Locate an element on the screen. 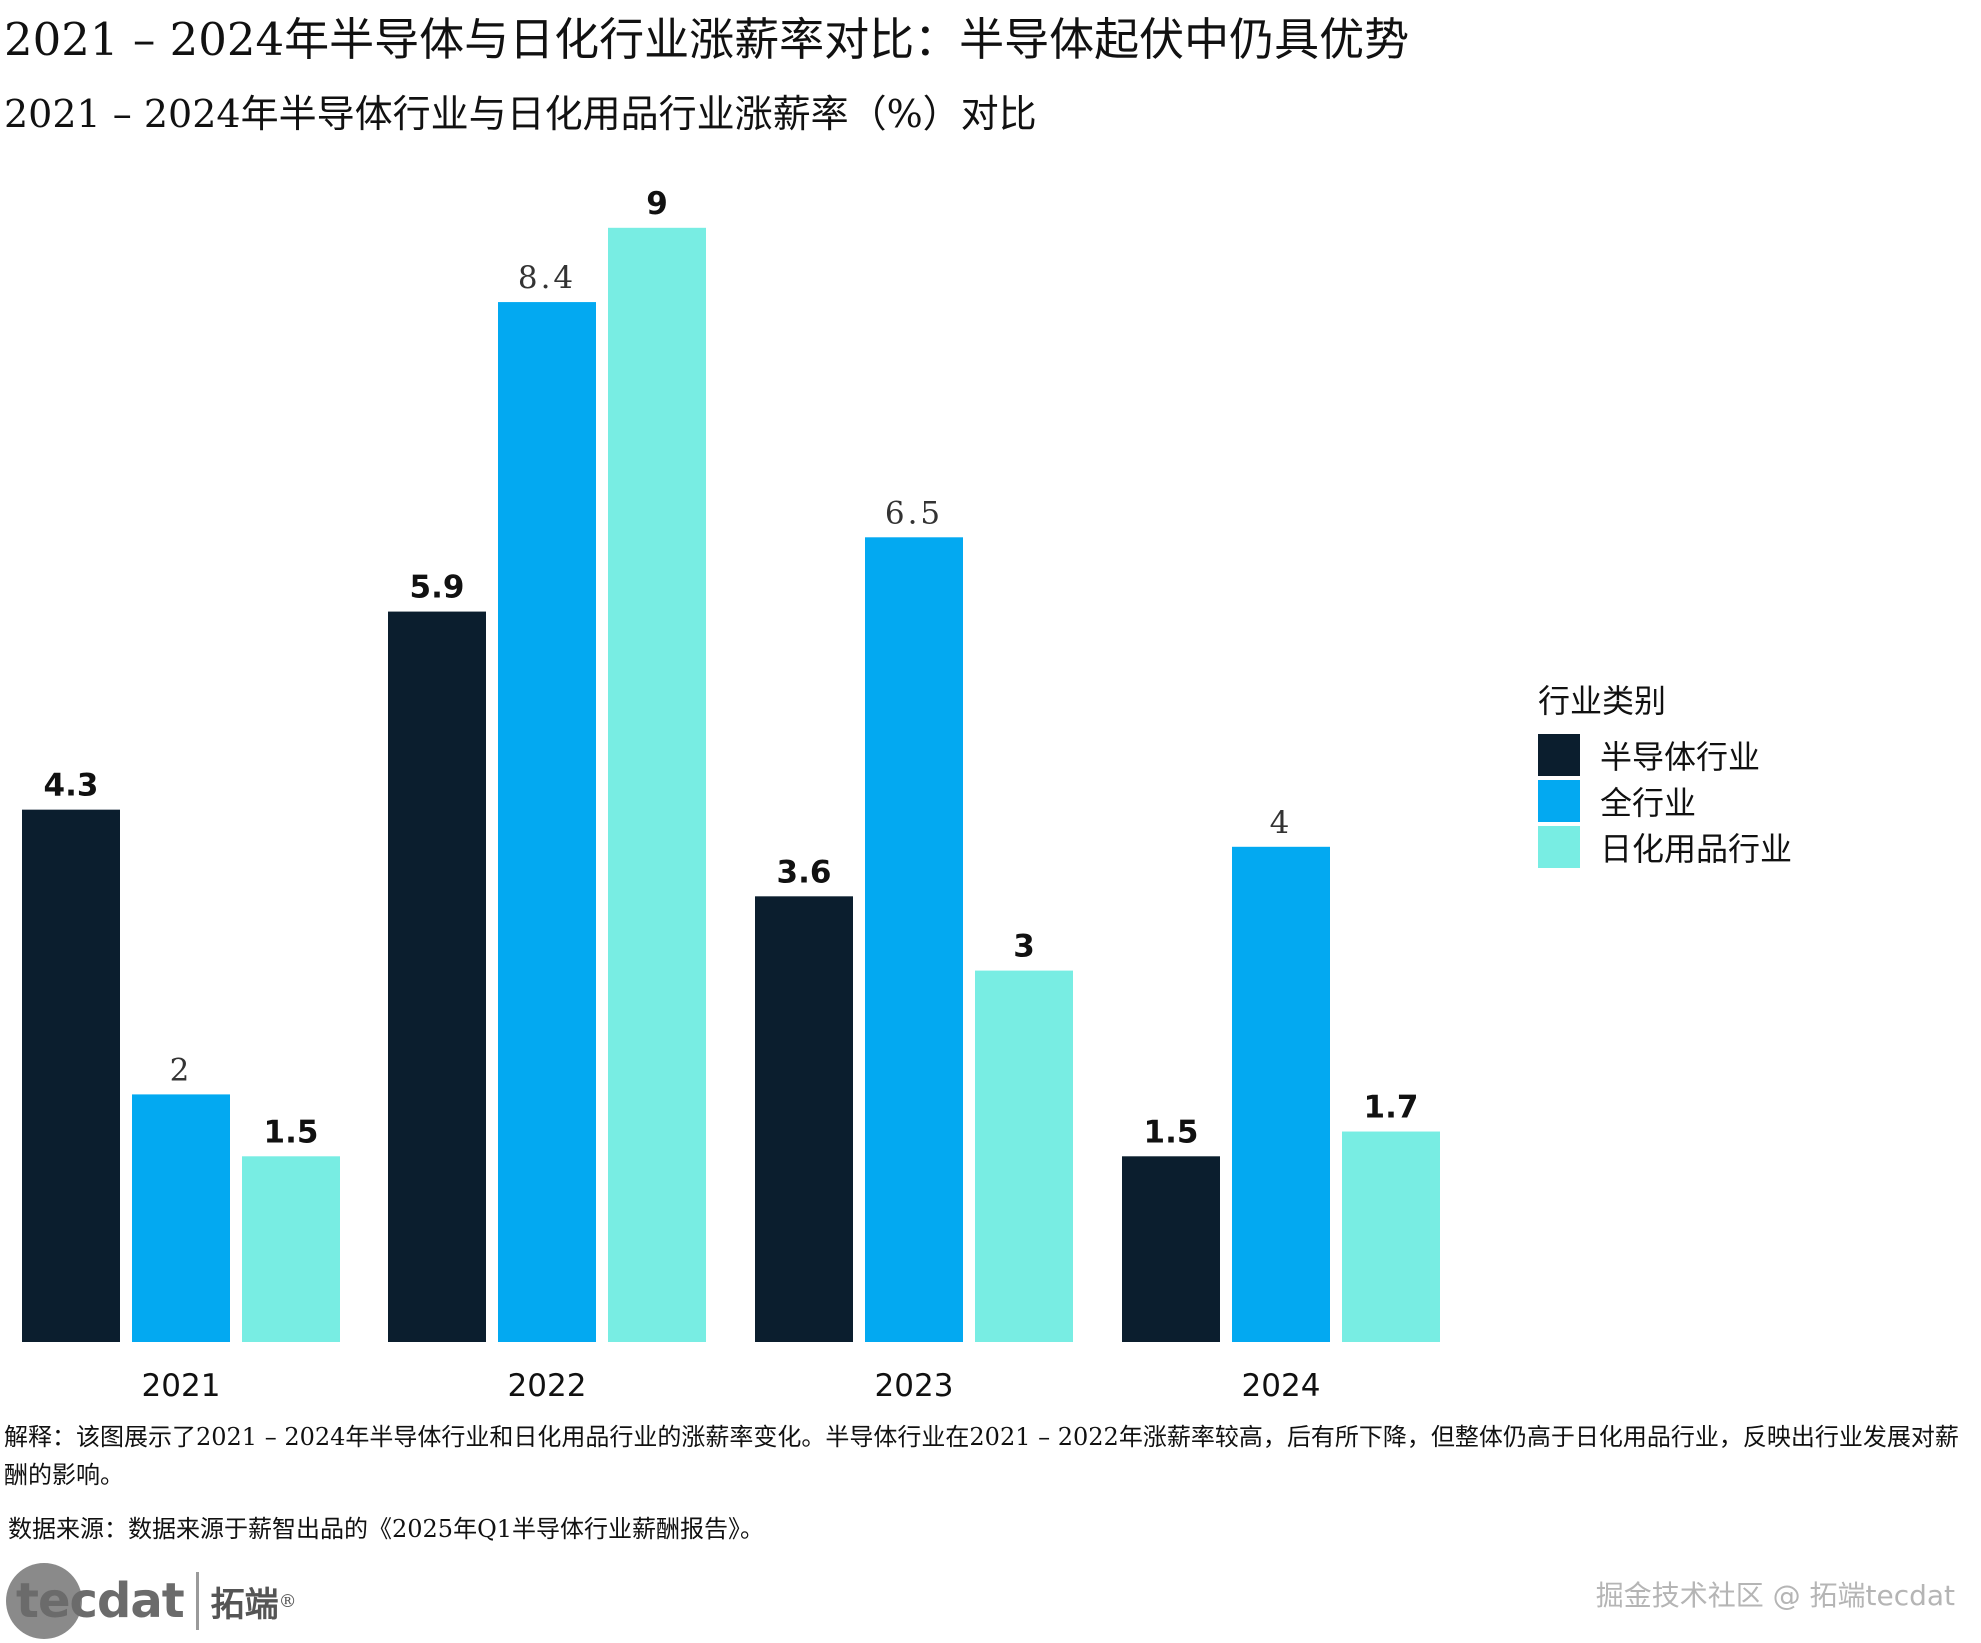 This screenshot has height=1643, width=1981. chart-title: 2021 – 2024年半导体与日化行业涨薪率对比：半导体起伏中仍具优势 is located at coordinates (707, 39).